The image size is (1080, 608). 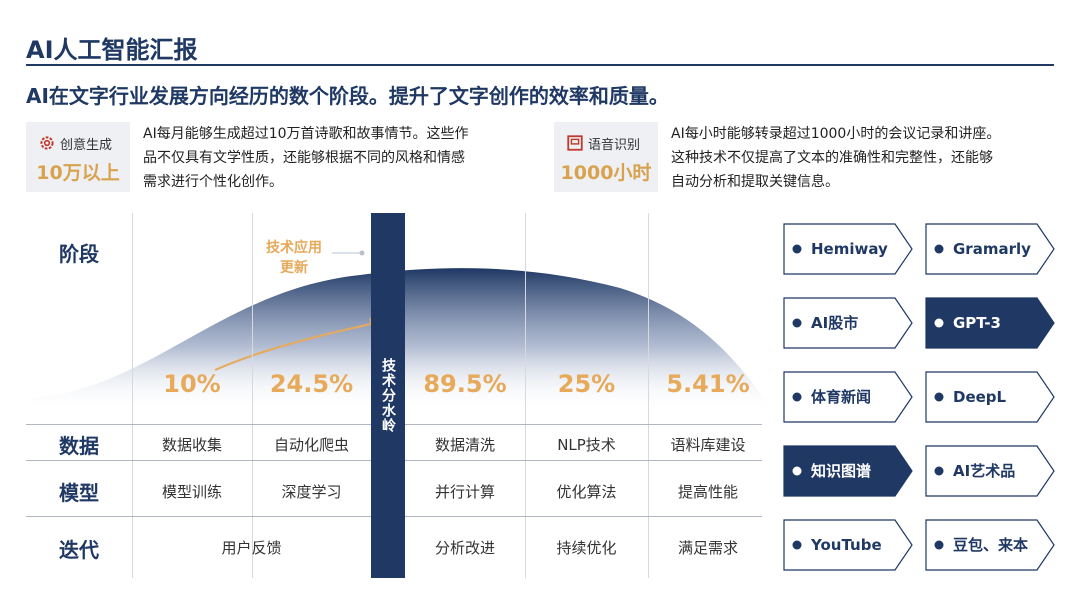 I want to click on tech-watershed-label: 技术分水岭, so click(x=388, y=395).